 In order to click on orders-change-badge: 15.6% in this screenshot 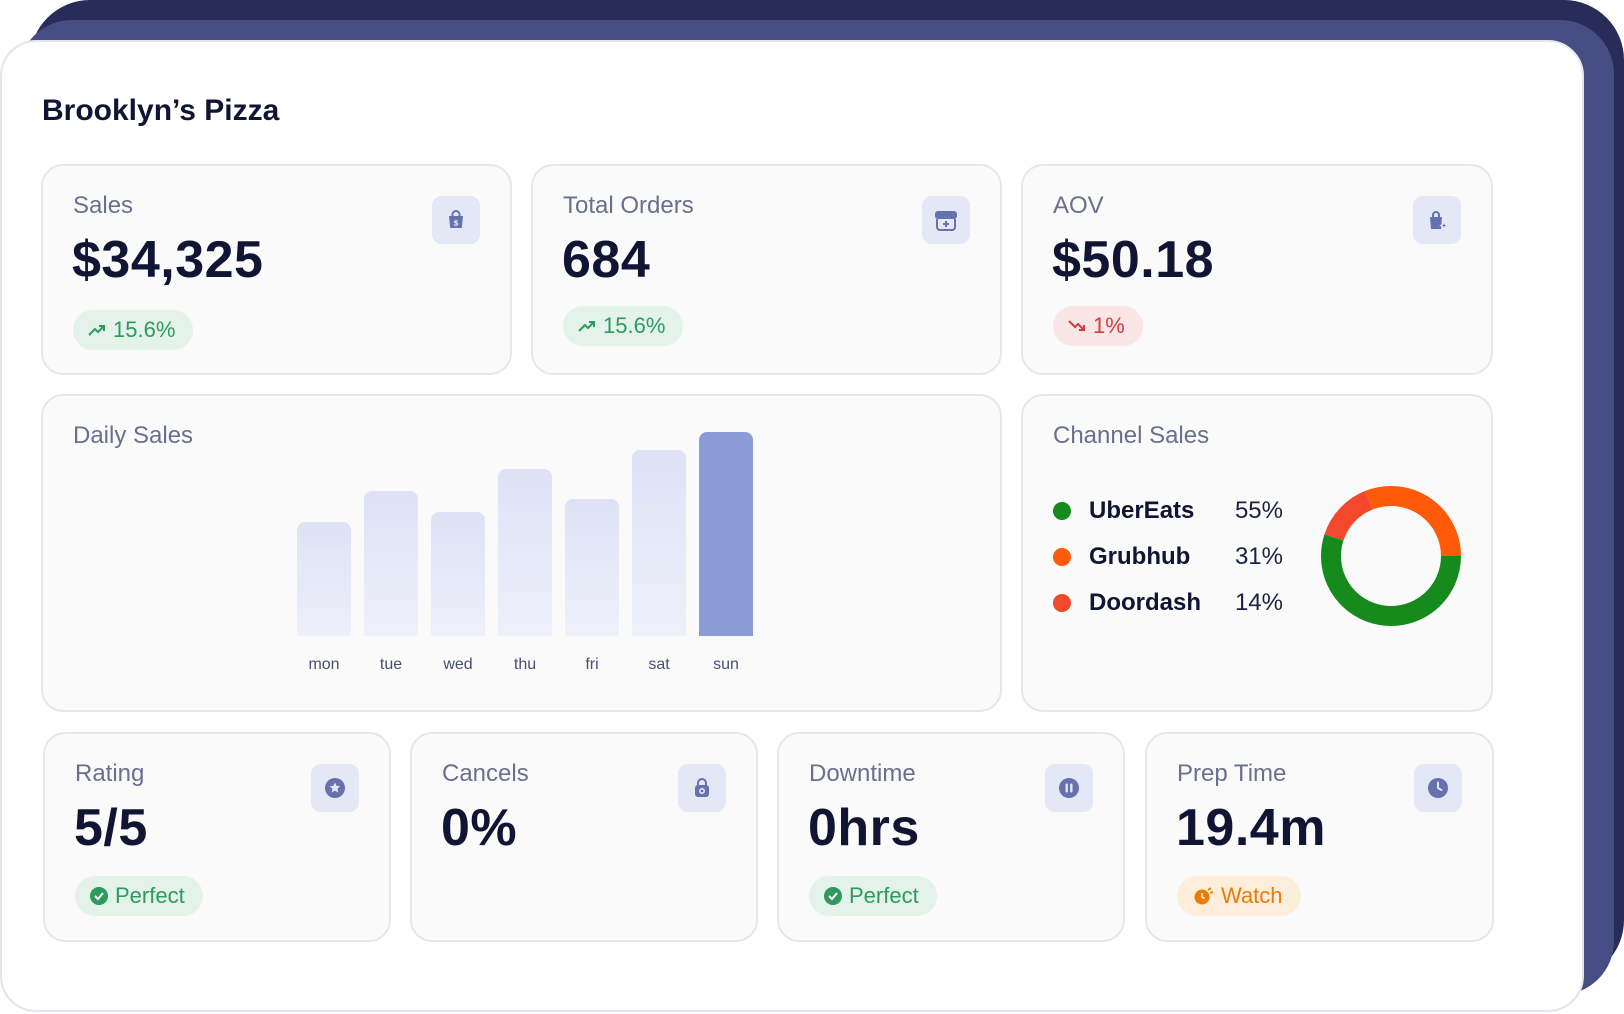, I will do `click(623, 326)`.